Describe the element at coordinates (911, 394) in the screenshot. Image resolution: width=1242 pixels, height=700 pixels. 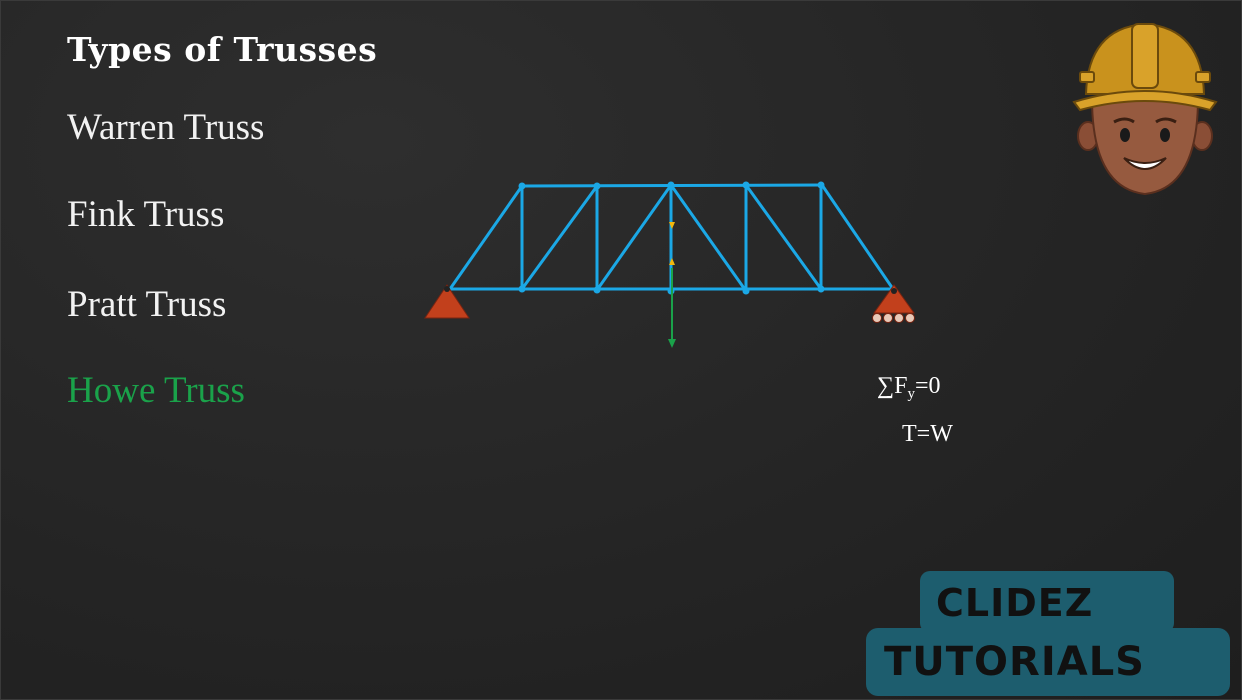
I see `equation-subscript: y` at that location.